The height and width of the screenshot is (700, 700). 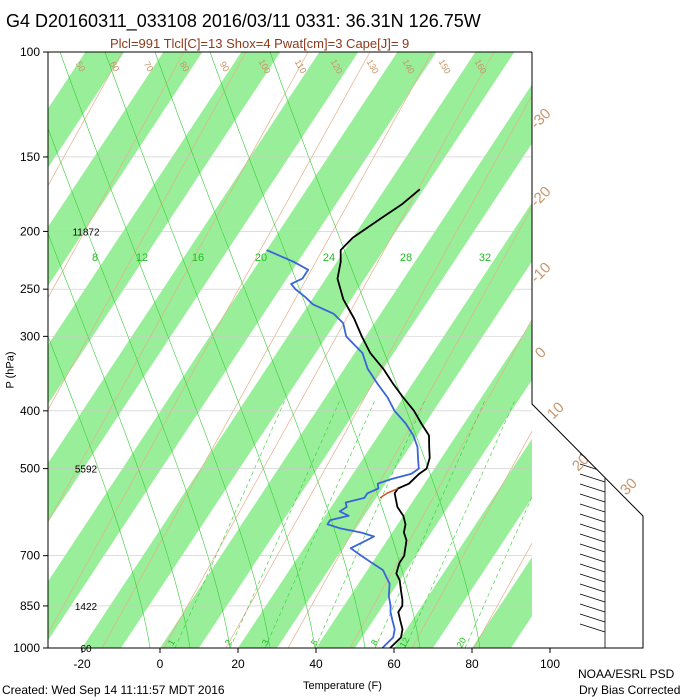 What do you see at coordinates (485, 258) in the screenshot?
I see `mixing-ratio-label: 32` at bounding box center [485, 258].